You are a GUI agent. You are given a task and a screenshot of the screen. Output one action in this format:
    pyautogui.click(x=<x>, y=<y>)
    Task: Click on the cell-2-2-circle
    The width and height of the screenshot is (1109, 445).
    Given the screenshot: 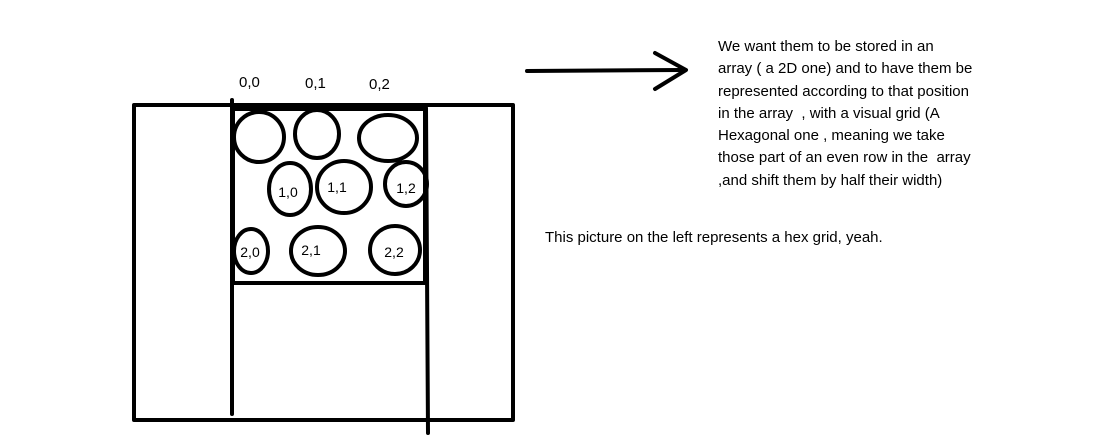 What is the action you would take?
    pyautogui.click(x=395, y=250)
    